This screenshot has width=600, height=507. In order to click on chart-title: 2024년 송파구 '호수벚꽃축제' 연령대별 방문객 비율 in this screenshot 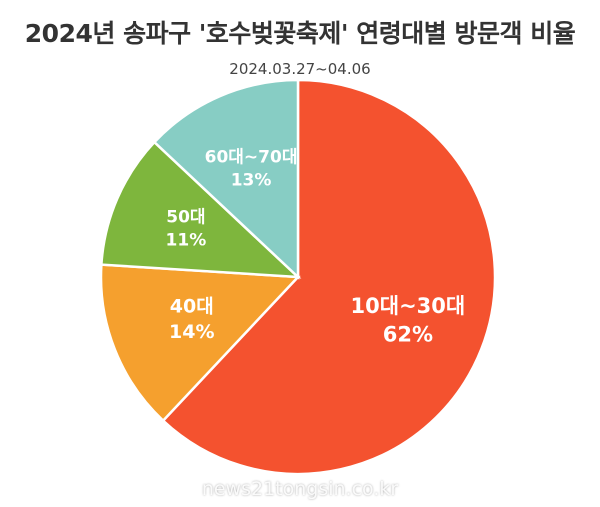, I will do `click(300, 33)`.